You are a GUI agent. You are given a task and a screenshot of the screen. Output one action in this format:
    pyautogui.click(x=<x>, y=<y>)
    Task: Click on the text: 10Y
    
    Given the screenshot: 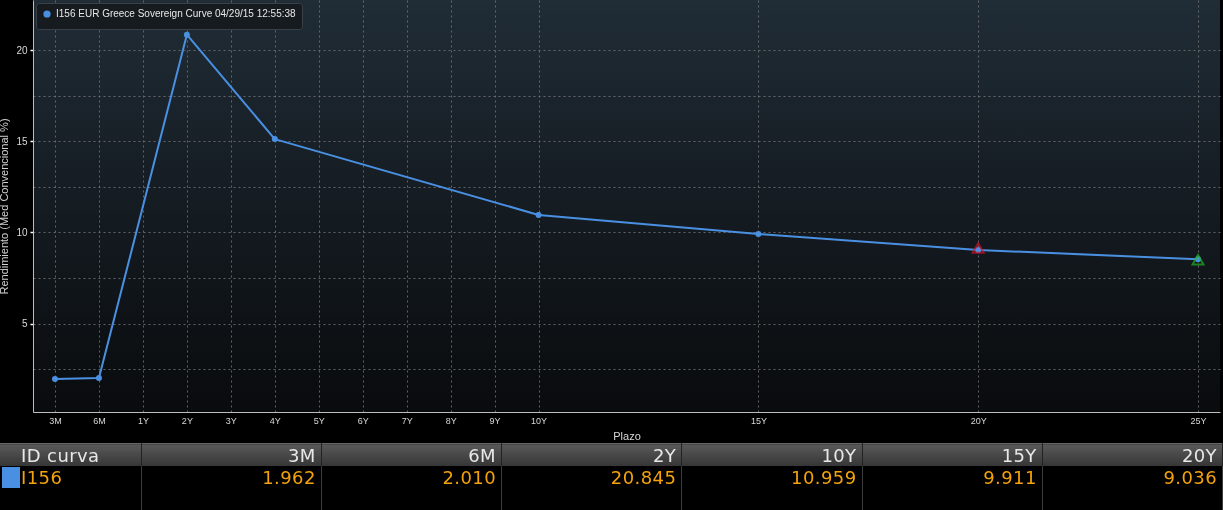 What is the action you would take?
    pyautogui.click(x=771, y=454)
    